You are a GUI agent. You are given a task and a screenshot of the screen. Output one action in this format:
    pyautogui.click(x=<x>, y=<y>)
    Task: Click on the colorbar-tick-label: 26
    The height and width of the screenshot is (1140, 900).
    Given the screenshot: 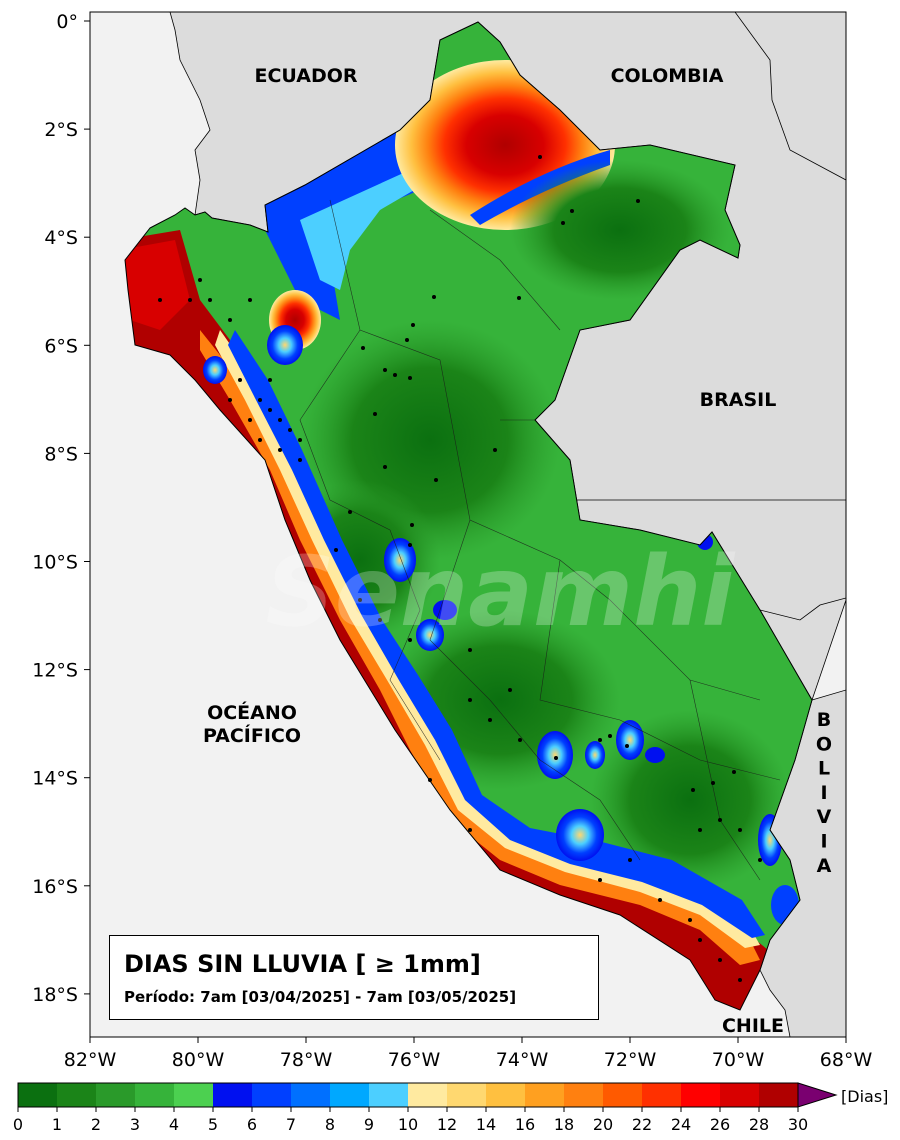 What is the action you would take?
    pyautogui.click(x=720, y=1124)
    